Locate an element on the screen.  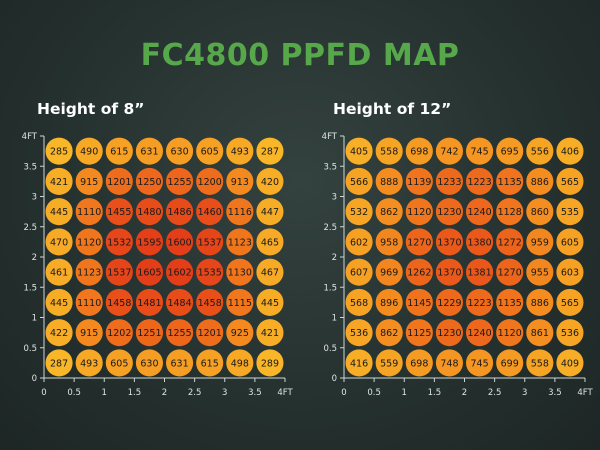
ppfd-cell: 536 is located at coordinates (570, 333).